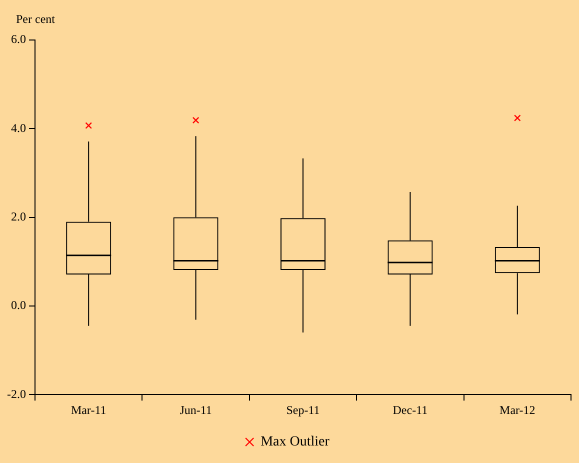 This screenshot has width=579, height=463. Describe the element at coordinates (410, 409) in the screenshot. I see `x-tick-label: Dec-11` at that location.